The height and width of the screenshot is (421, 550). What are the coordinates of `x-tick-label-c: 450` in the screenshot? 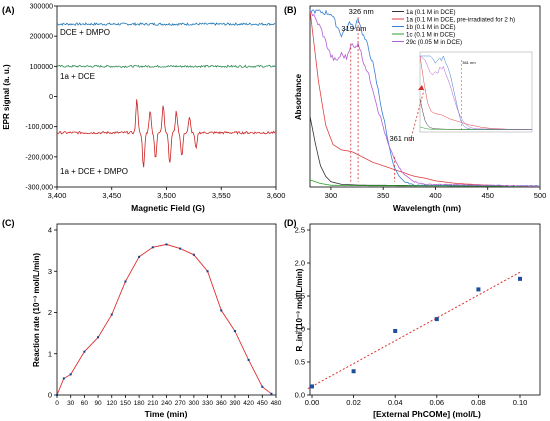 It's located at (262, 403).